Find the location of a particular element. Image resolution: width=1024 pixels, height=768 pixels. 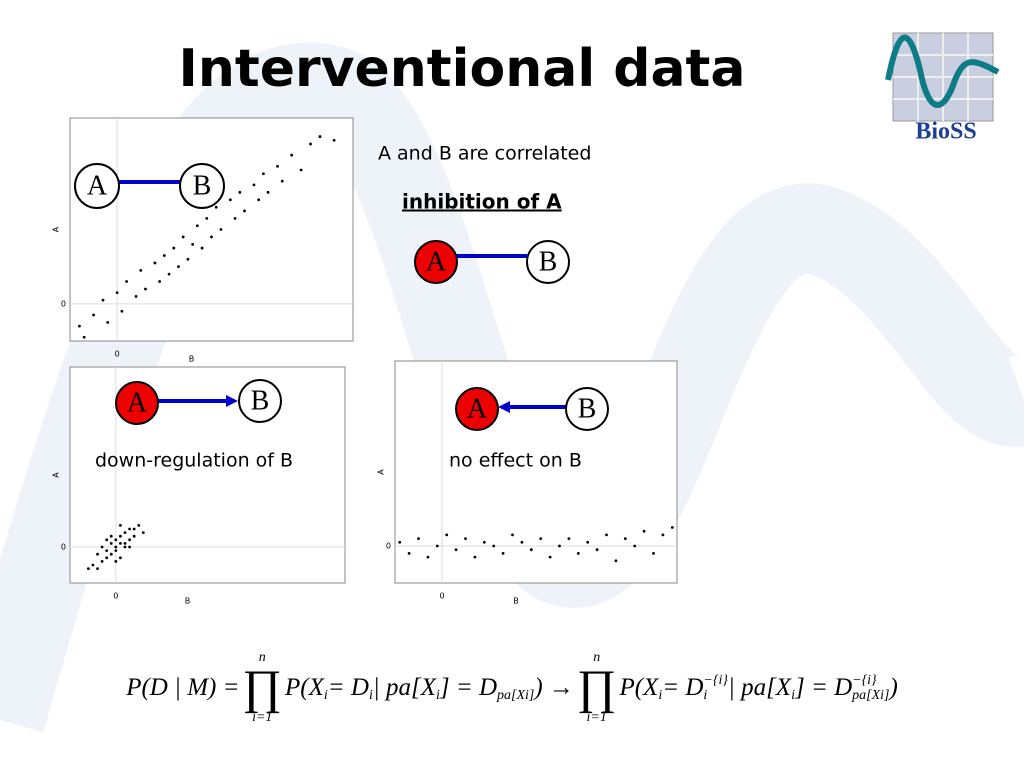

subscript: pa[Xi] is located at coordinates (871, 695).